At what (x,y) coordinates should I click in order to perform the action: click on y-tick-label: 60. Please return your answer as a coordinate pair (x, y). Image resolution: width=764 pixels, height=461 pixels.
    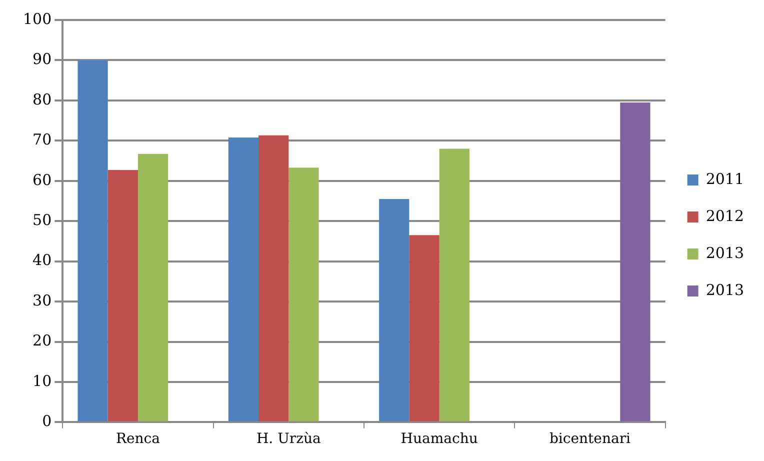
    Looking at the image, I should click on (42, 179).